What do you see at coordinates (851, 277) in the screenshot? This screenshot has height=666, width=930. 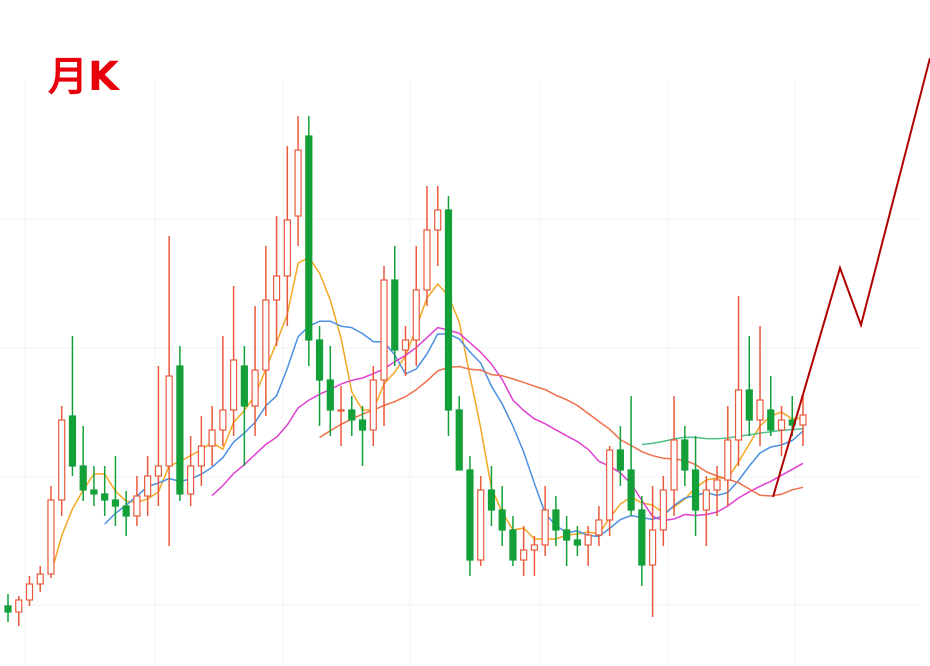 I see `projection-arrow` at bounding box center [851, 277].